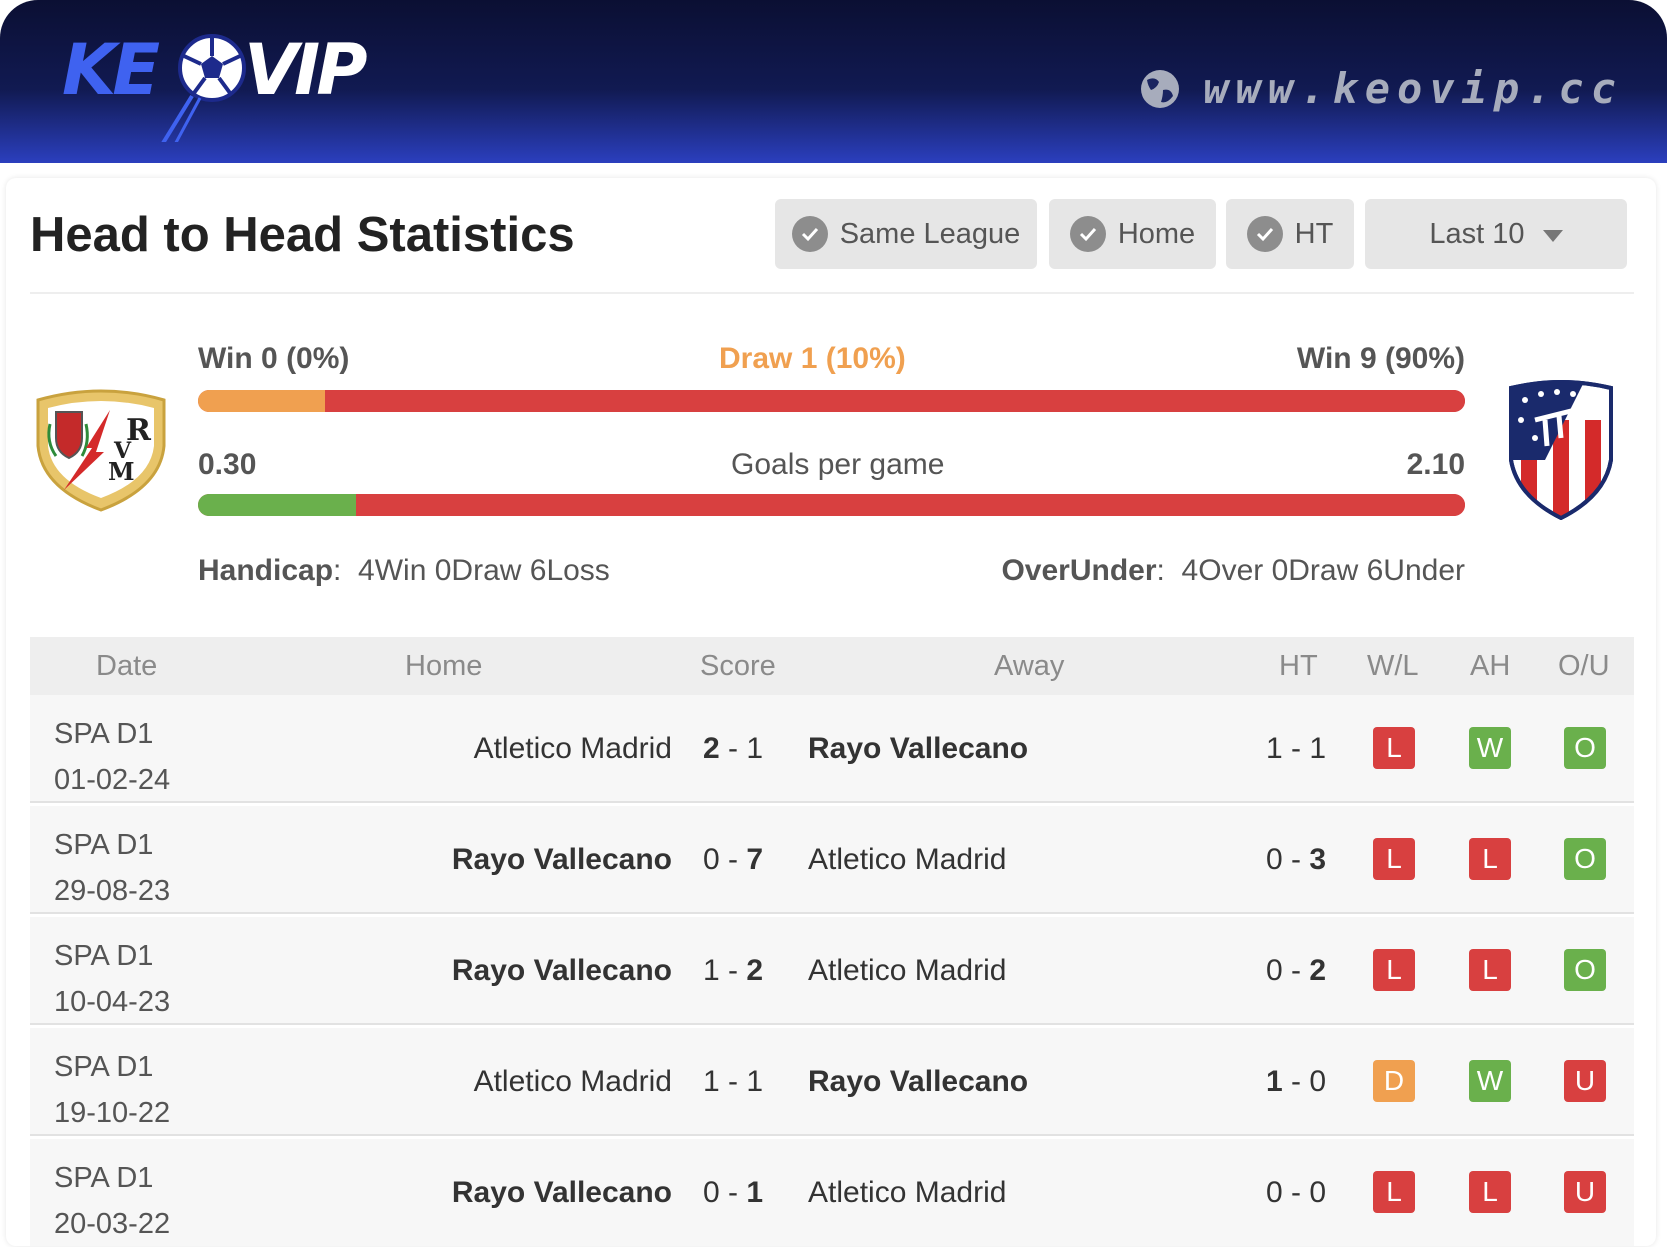 The width and height of the screenshot is (1667, 1247). I want to click on match-date: 10-04-23, so click(112, 1002).